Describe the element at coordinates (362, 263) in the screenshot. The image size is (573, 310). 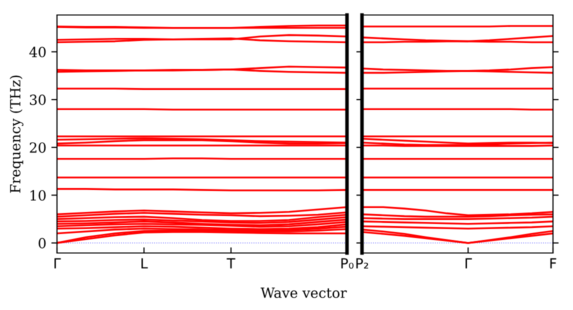
I see `x-tick-label: P₂` at that location.